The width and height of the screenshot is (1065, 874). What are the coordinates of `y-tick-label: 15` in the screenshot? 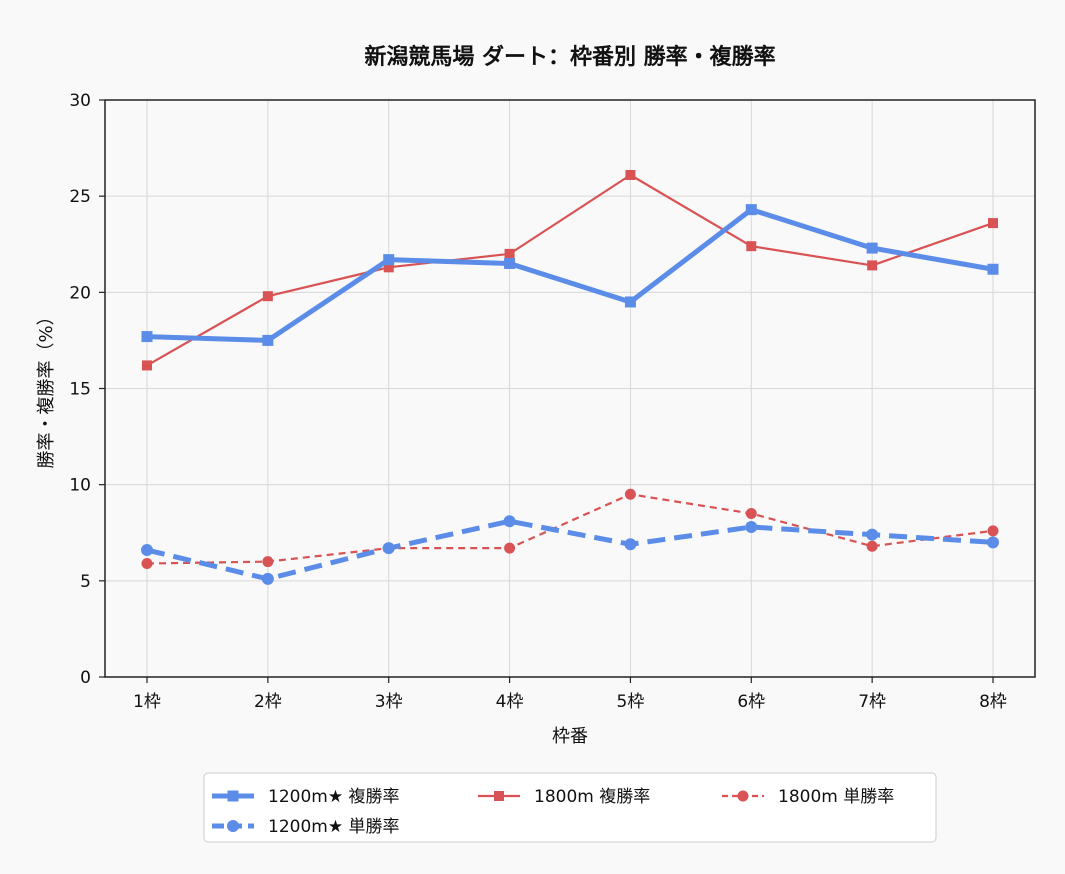 It's located at (80, 390).